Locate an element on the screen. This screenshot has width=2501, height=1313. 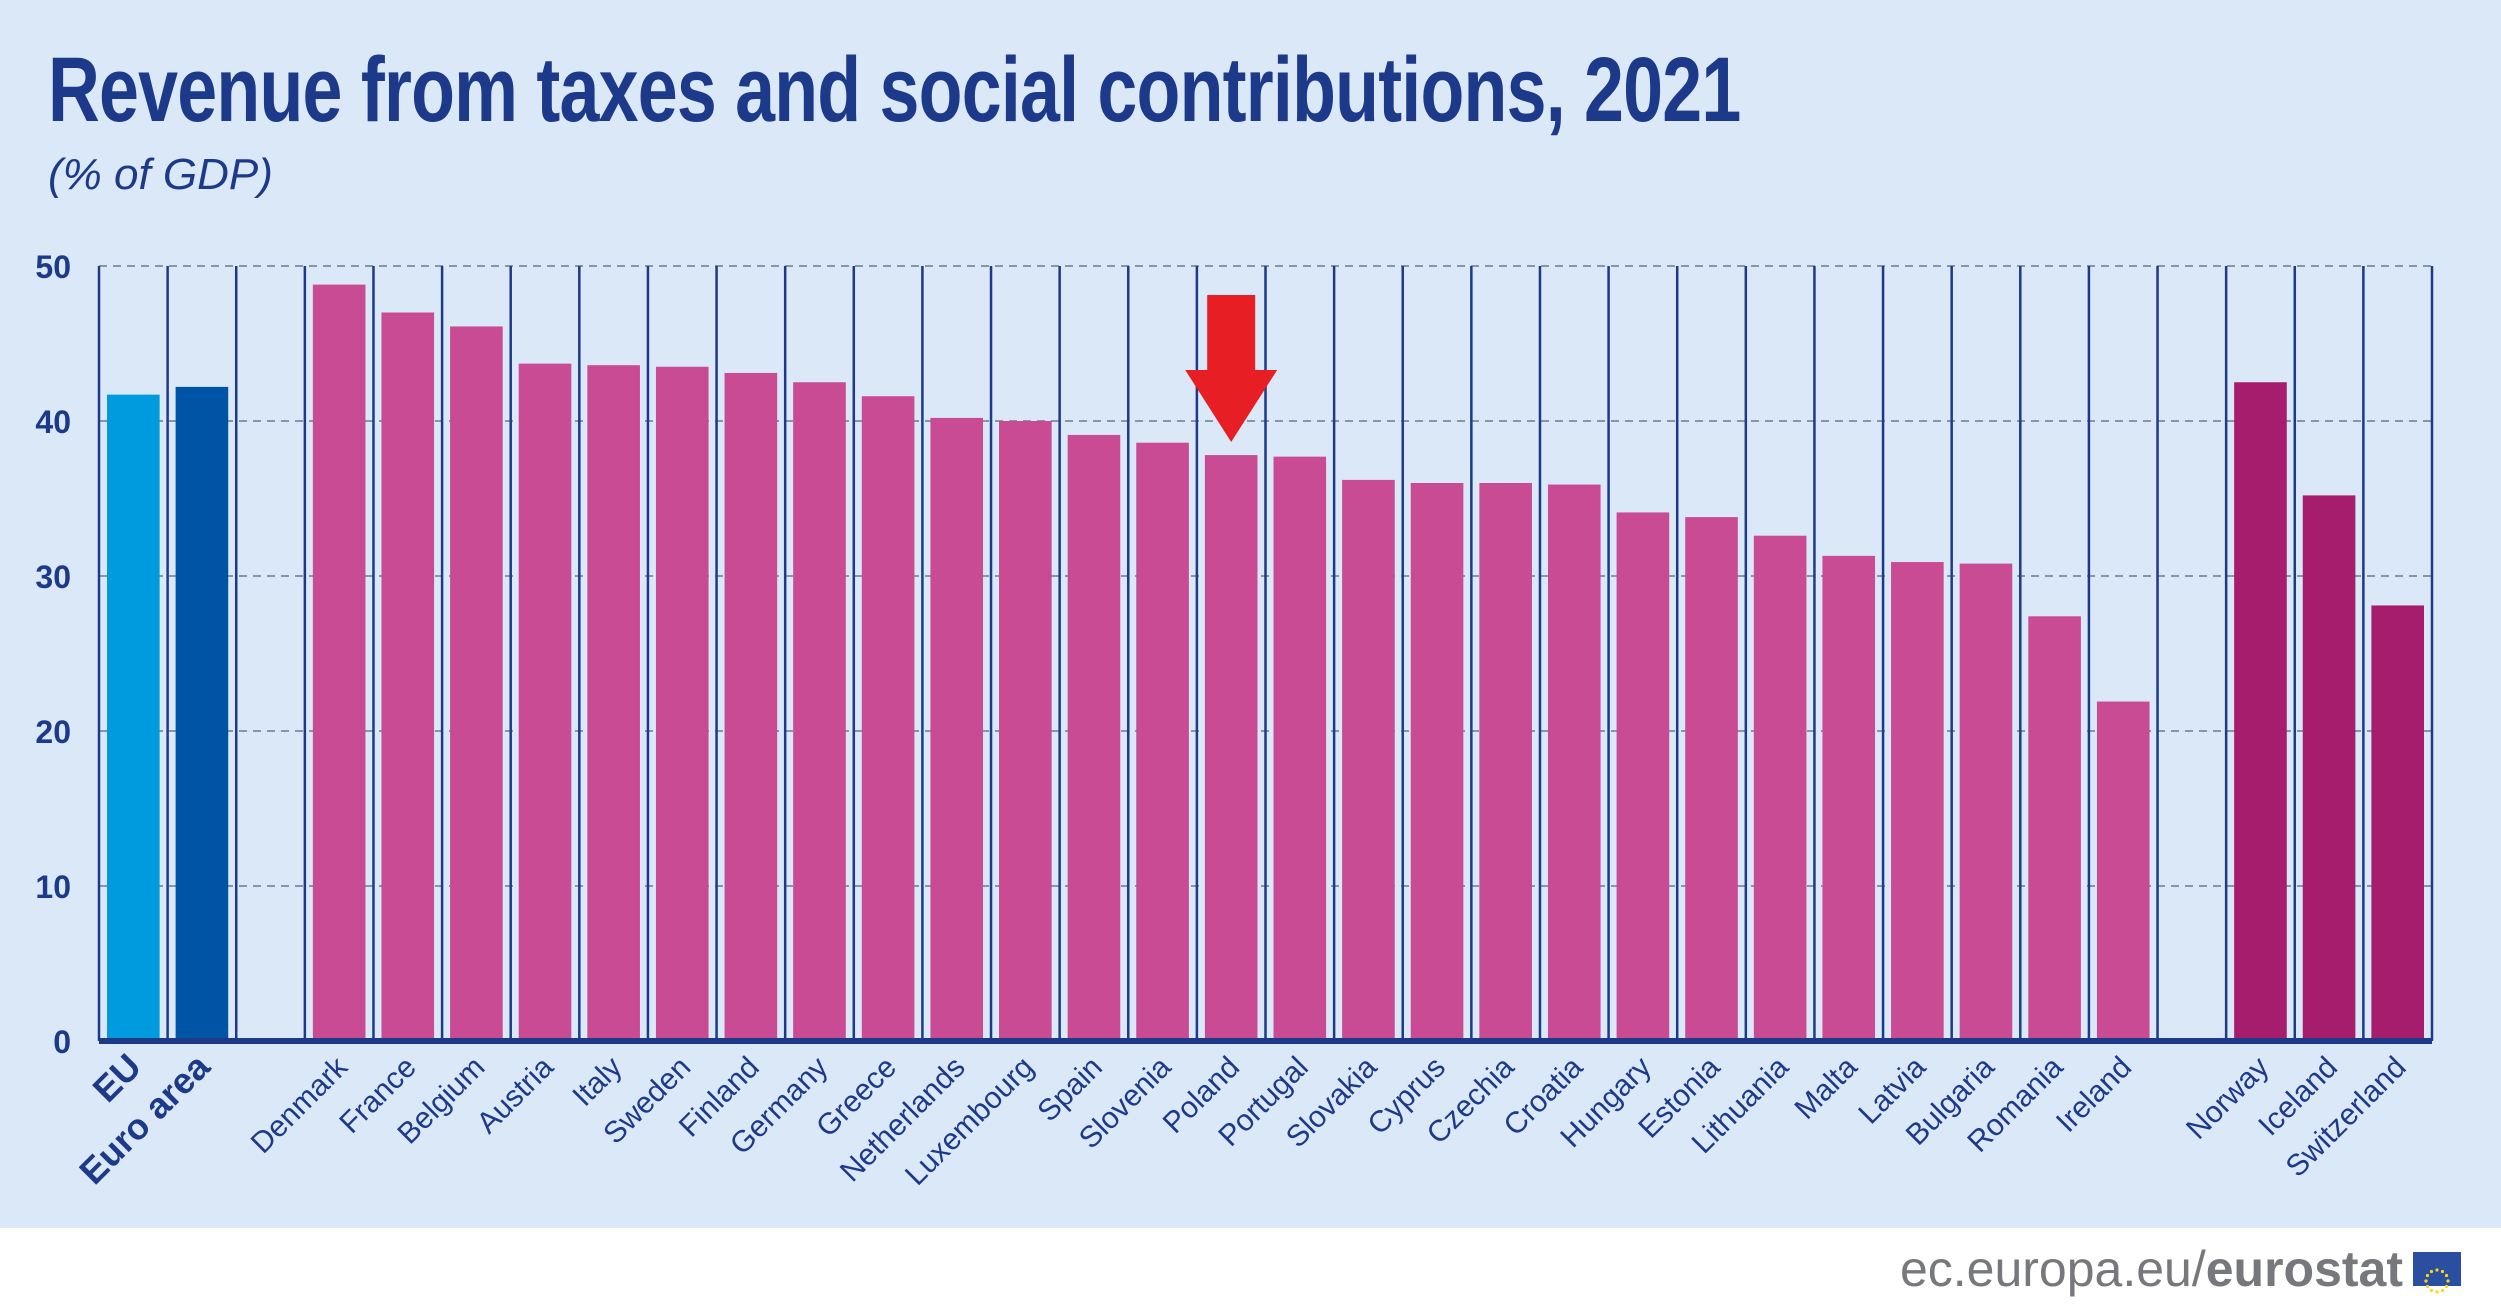
chart-subtitle: (% of GDP) is located at coordinates (160, 174).